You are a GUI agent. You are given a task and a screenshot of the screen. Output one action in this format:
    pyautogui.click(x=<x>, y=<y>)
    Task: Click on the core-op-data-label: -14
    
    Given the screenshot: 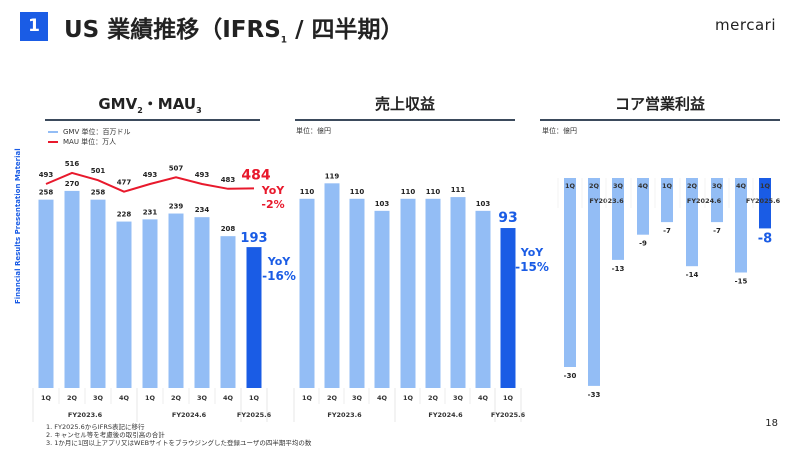 What is the action you would take?
    pyautogui.click(x=692, y=275)
    